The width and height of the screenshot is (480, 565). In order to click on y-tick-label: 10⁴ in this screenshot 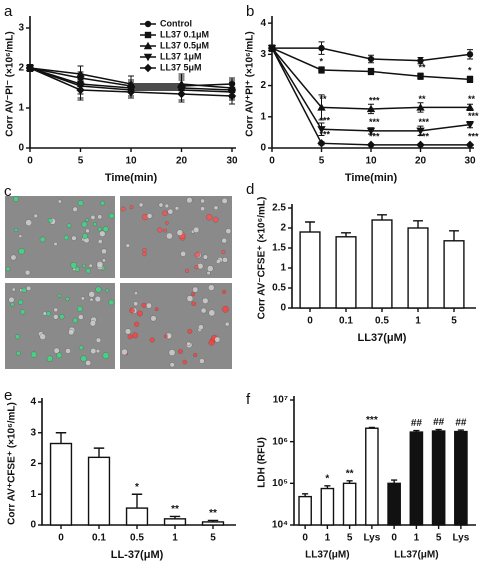, I will do `click(280, 525)`.